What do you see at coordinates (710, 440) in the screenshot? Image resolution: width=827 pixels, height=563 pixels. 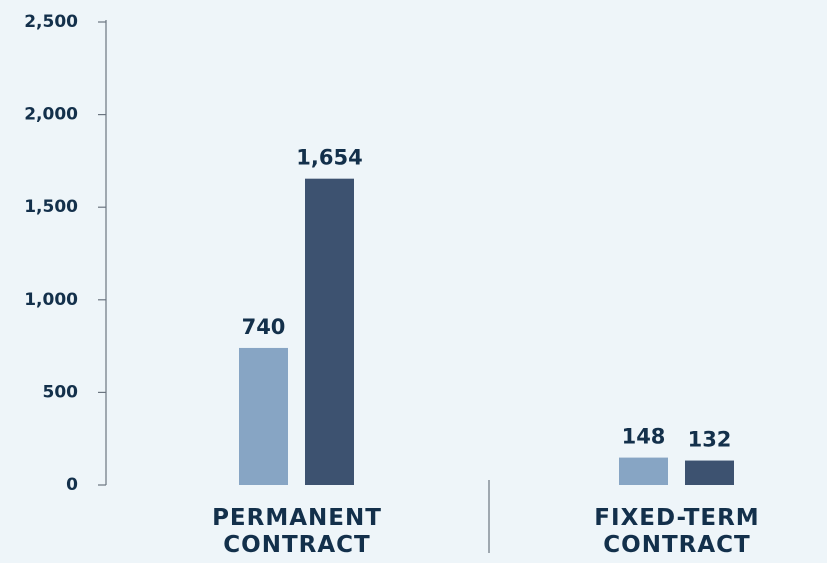 I see `value-label: 132` at bounding box center [710, 440].